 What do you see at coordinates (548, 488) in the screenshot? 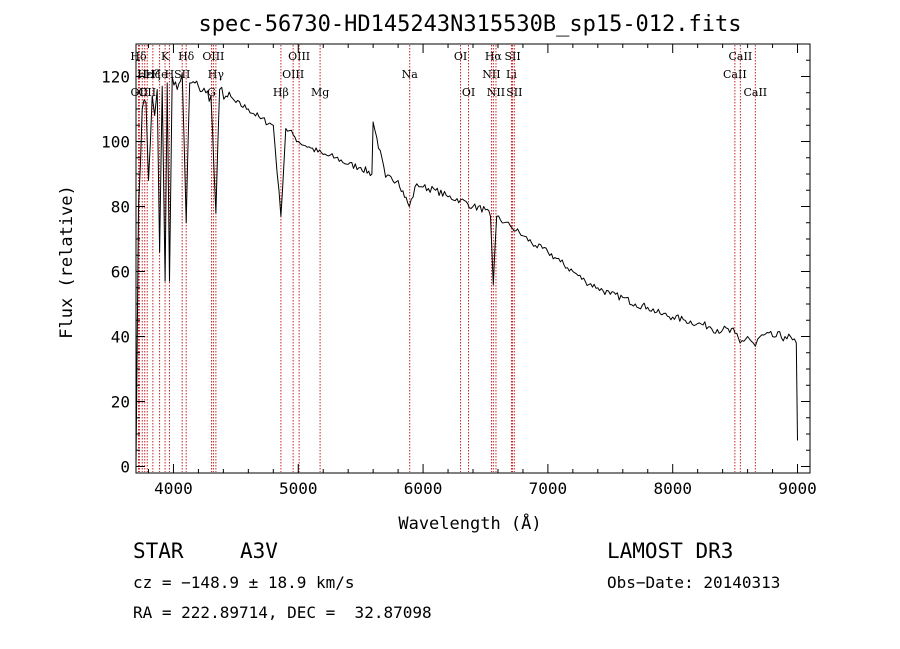
I see `x-tick-label: 7000` at bounding box center [548, 488].